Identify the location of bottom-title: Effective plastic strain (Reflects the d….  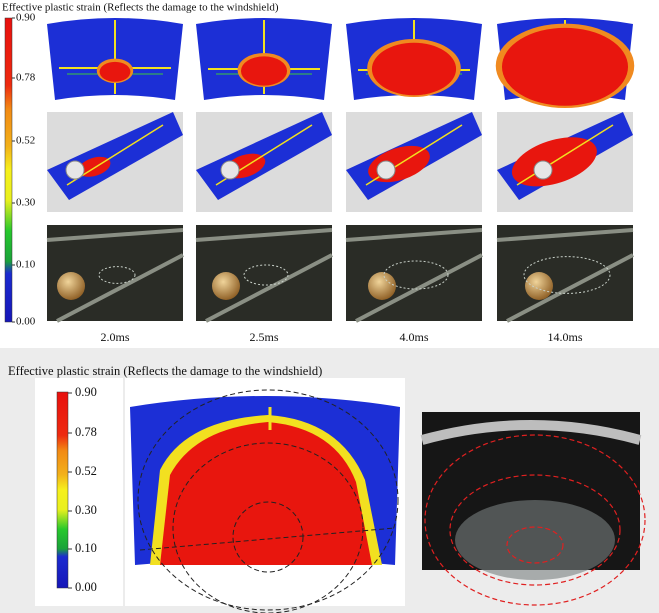
(165, 371).